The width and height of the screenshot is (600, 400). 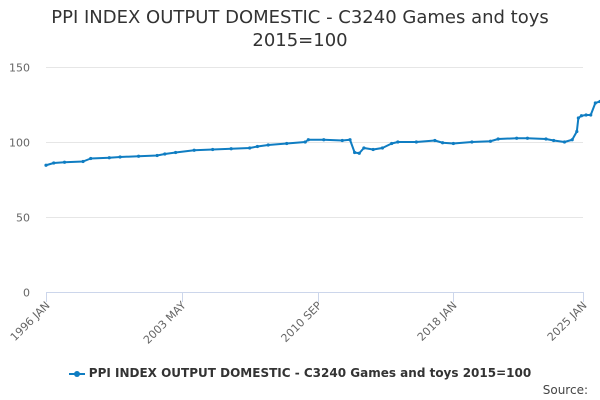 I want to click on y-axis-labels: 0 50 100 150, so click(x=19, y=181).